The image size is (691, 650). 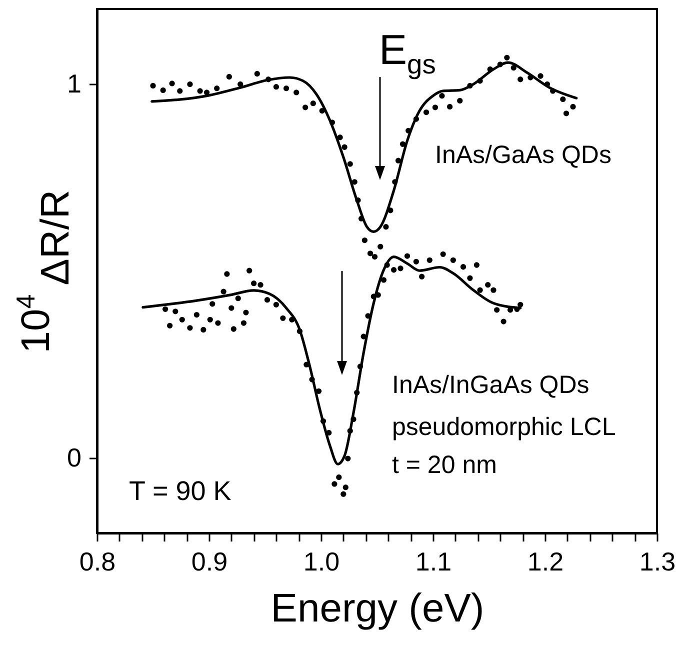 What do you see at coordinates (433, 561) in the screenshot?
I see `x-tick-label: 1.1` at bounding box center [433, 561].